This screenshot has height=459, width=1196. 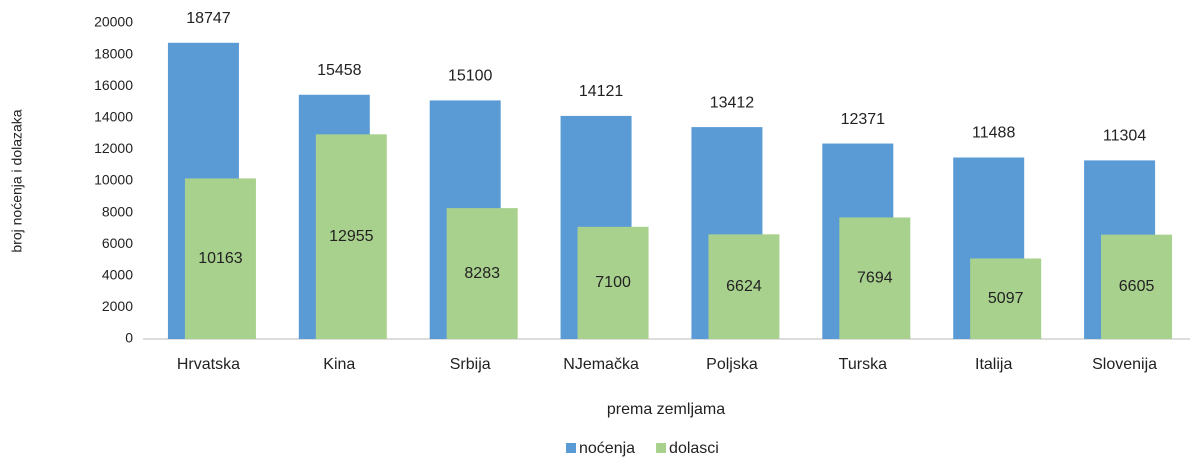 I want to click on y-tick-label: 6000, so click(x=117, y=243).